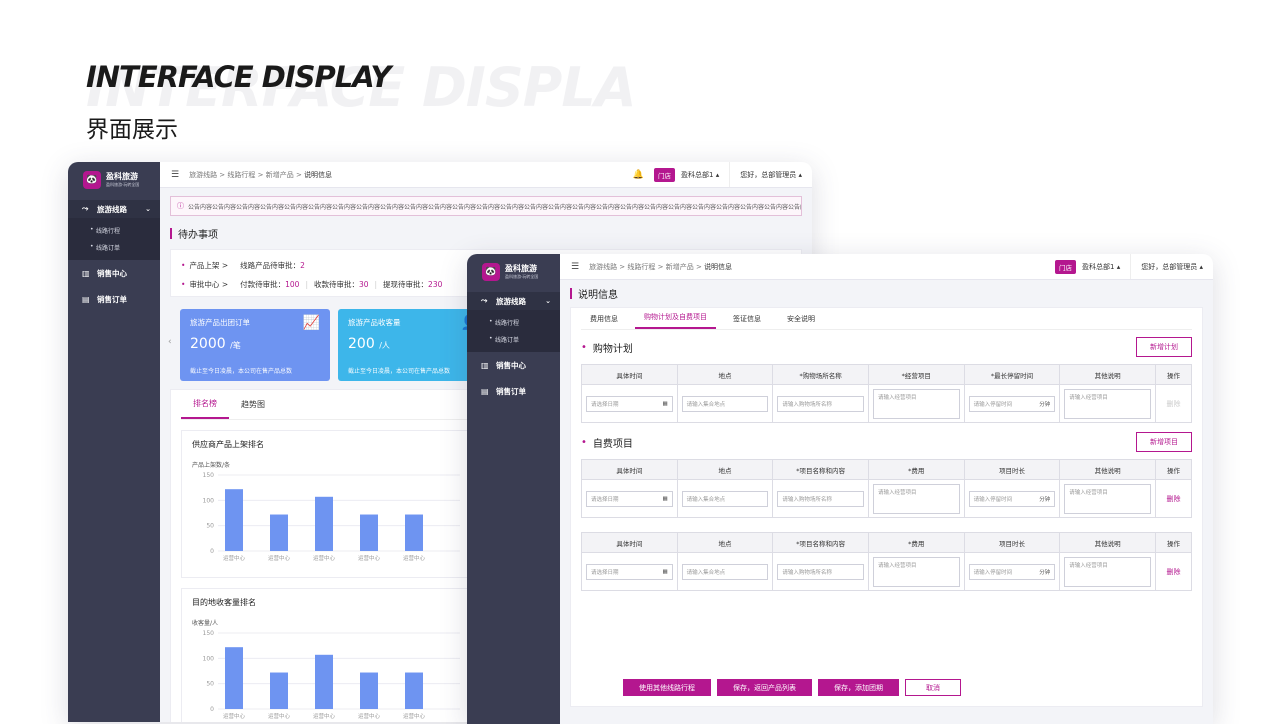 This screenshot has height=724, width=1280. I want to click on sidebar-item-label: 旅游线路, so click(511, 301).